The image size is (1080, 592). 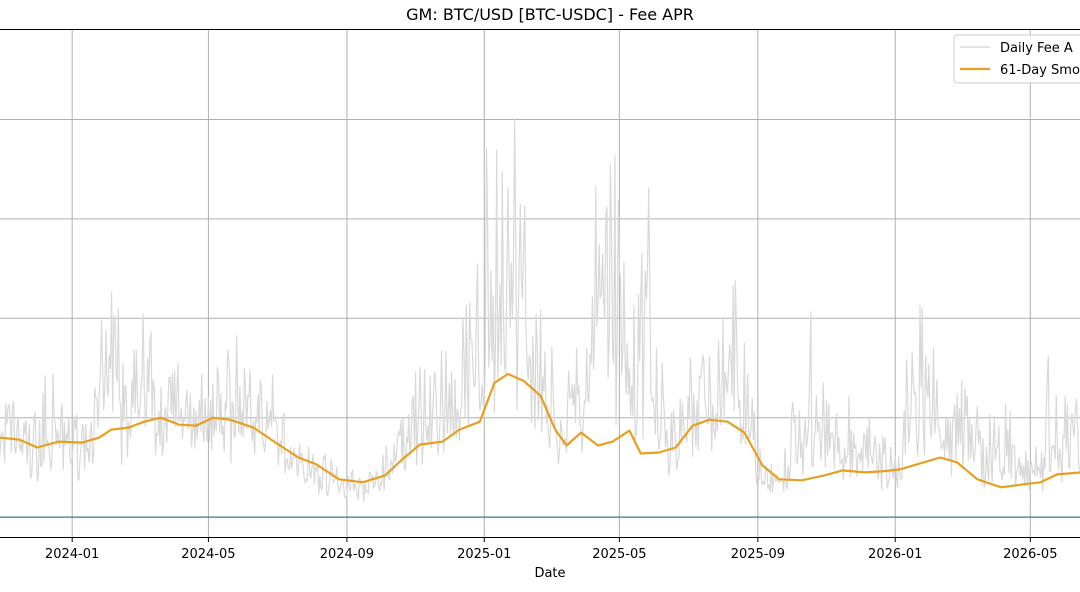 I want to click on x-tick-label: 2024-09, so click(x=347, y=554).